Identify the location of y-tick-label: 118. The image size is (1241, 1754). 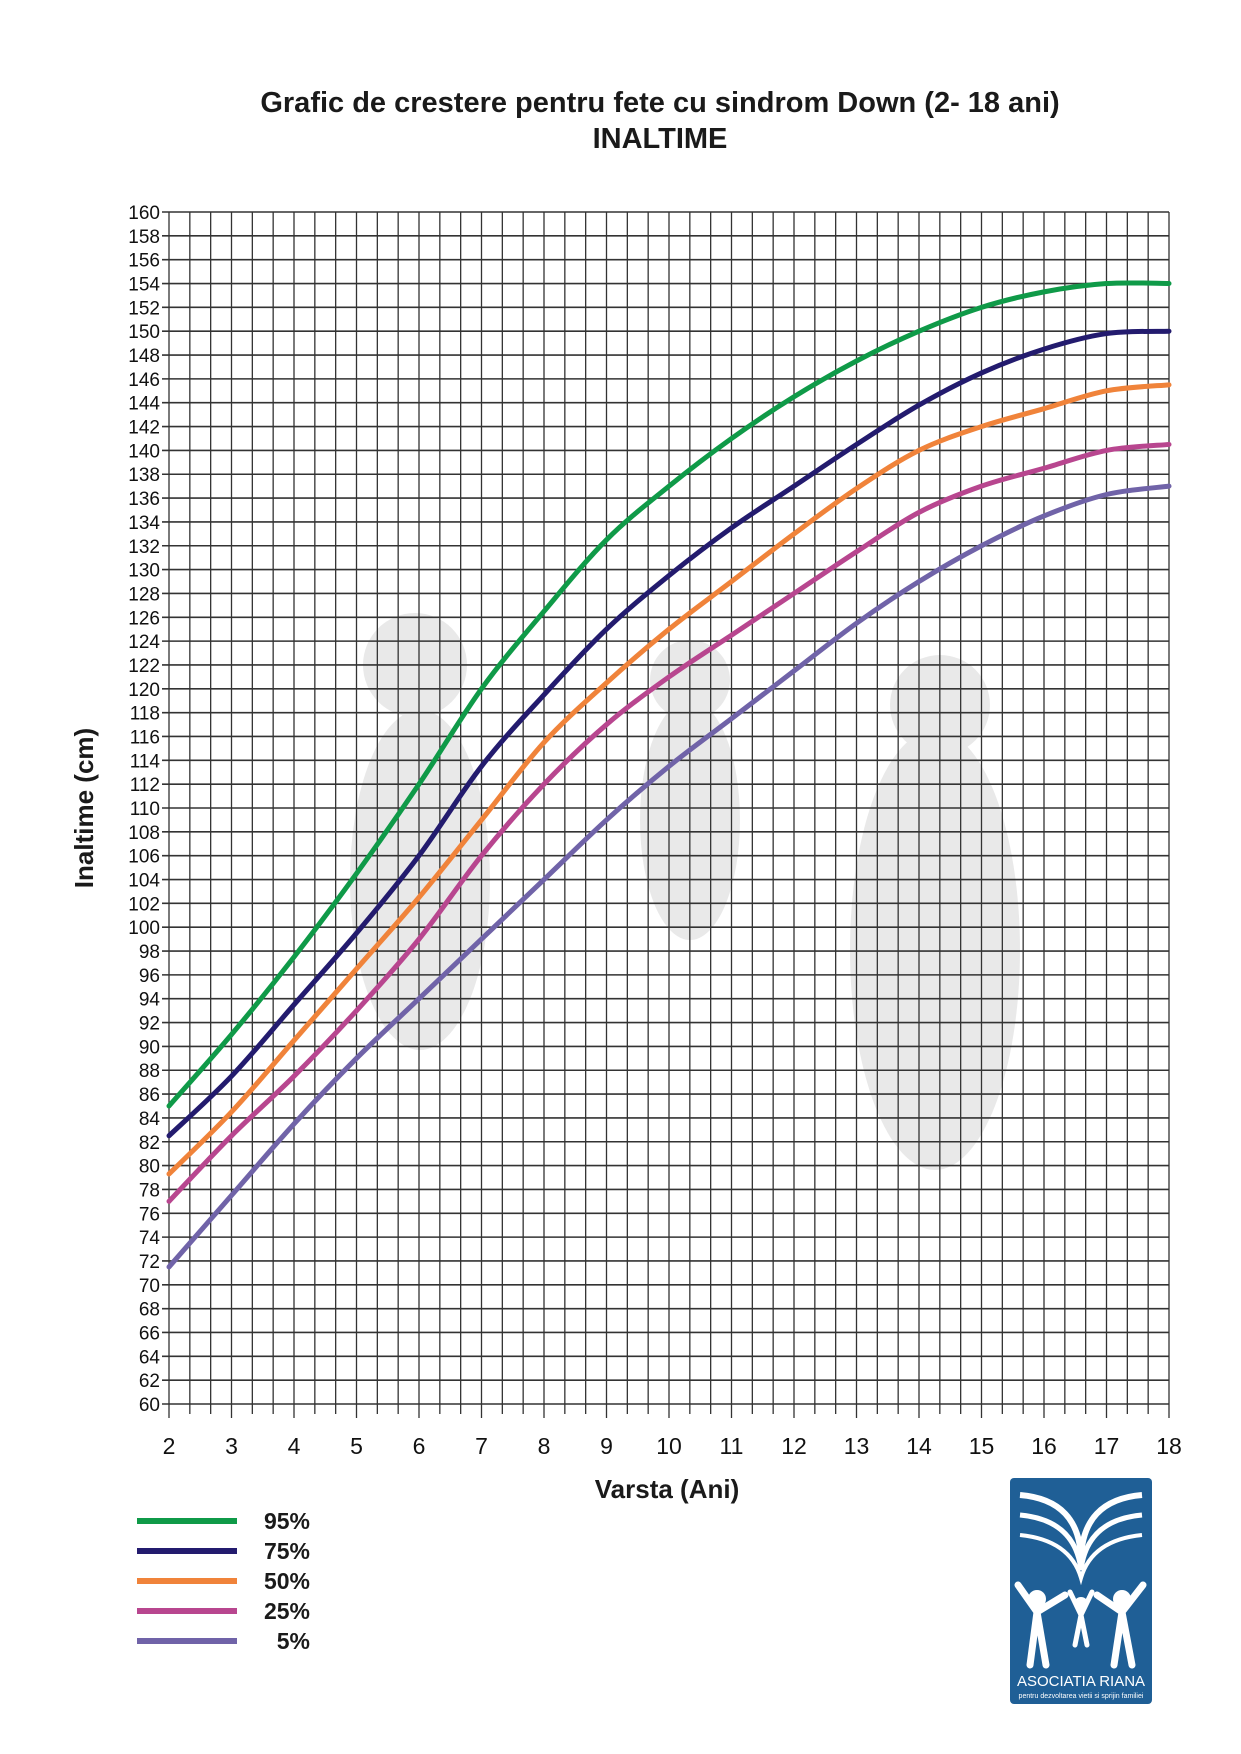
(145, 714).